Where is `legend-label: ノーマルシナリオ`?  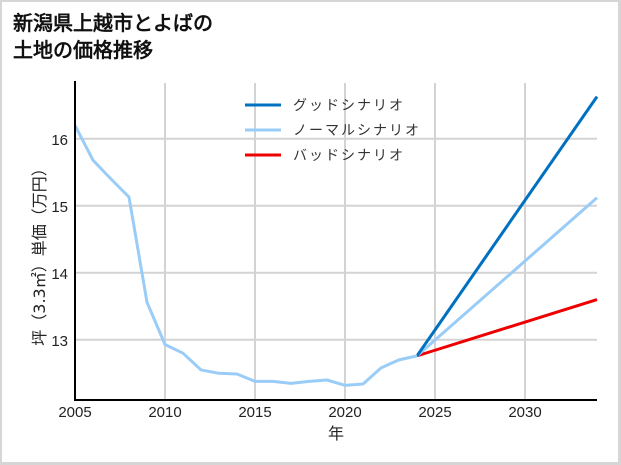 legend-label: ノーマルシナリオ is located at coordinates (357, 131).